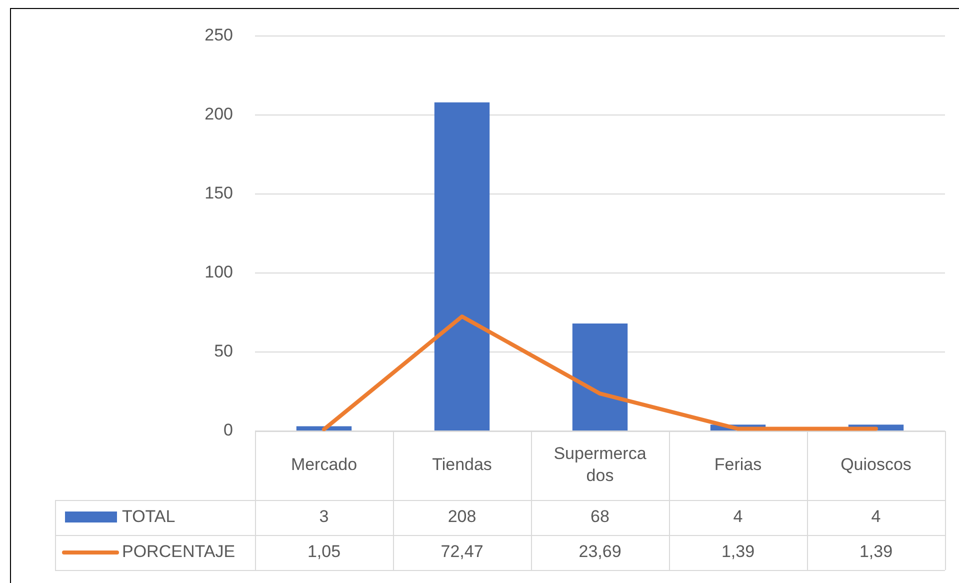 Image resolution: width=959 pixels, height=583 pixels. I want to click on data-label: 1,05, so click(324, 552).